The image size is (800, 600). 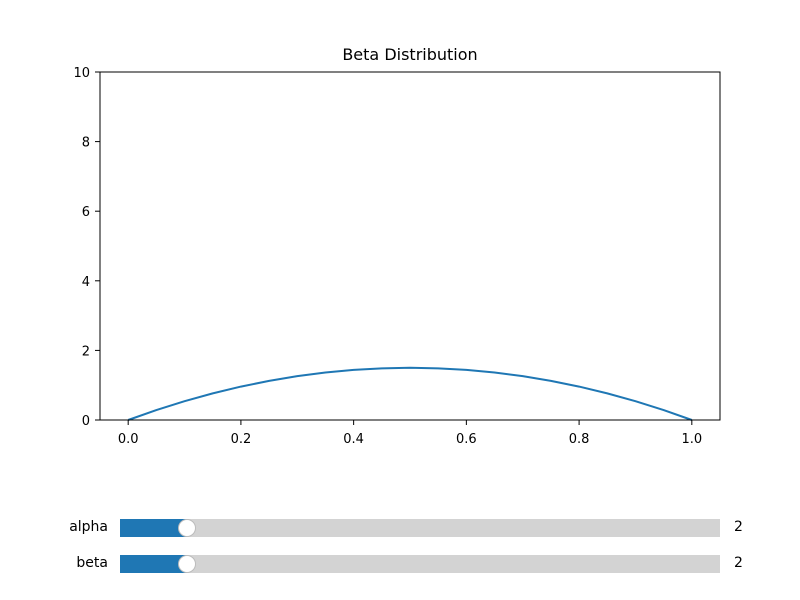 I want to click on y-tick-label-0: 0, so click(x=86, y=421).